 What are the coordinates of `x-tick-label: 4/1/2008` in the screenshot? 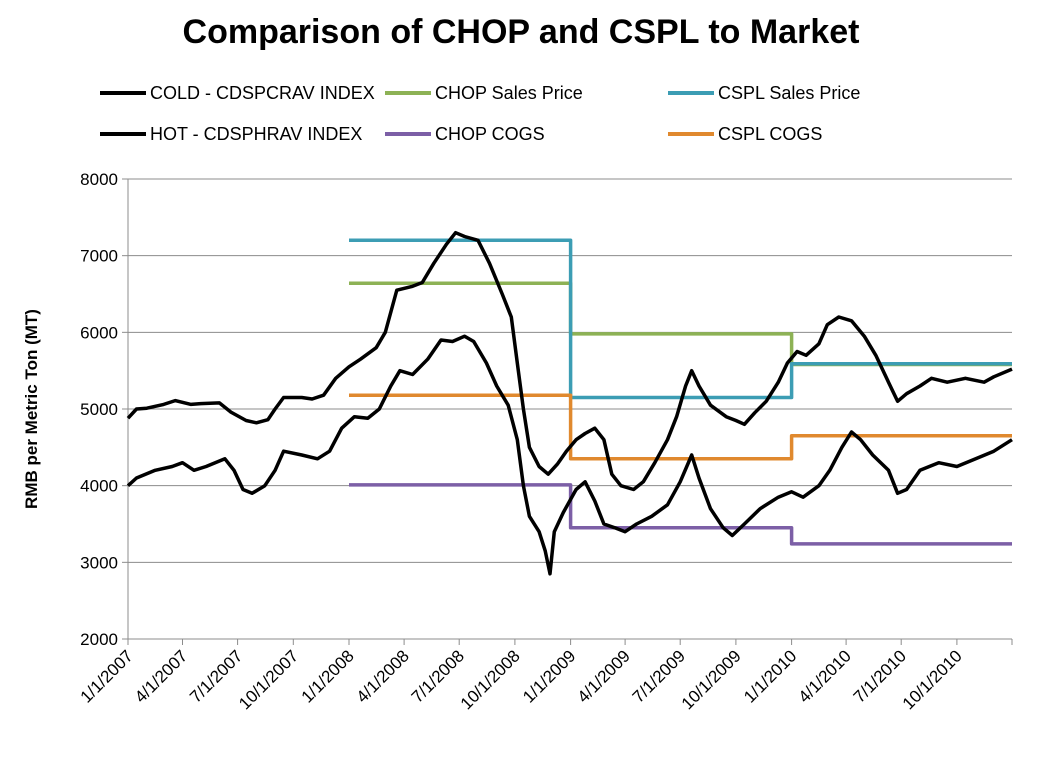 It's located at (383, 676).